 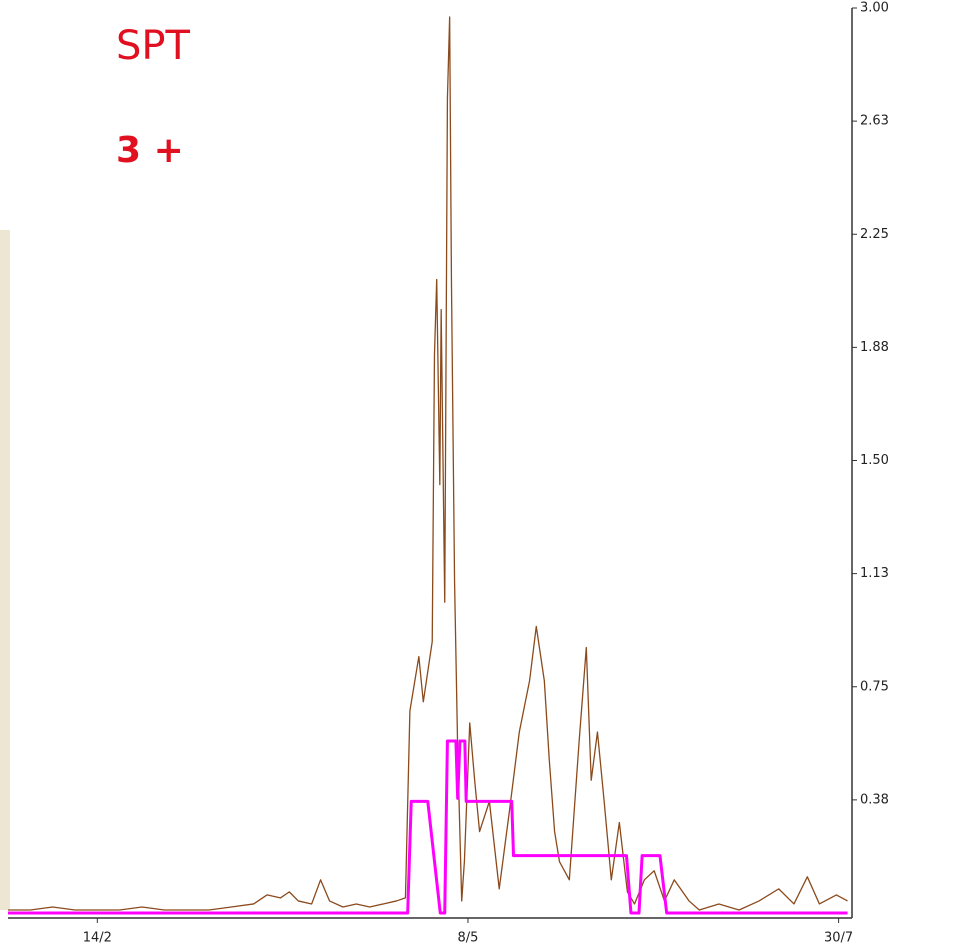 I want to click on y-tick-label: 2.63, so click(x=874, y=121).